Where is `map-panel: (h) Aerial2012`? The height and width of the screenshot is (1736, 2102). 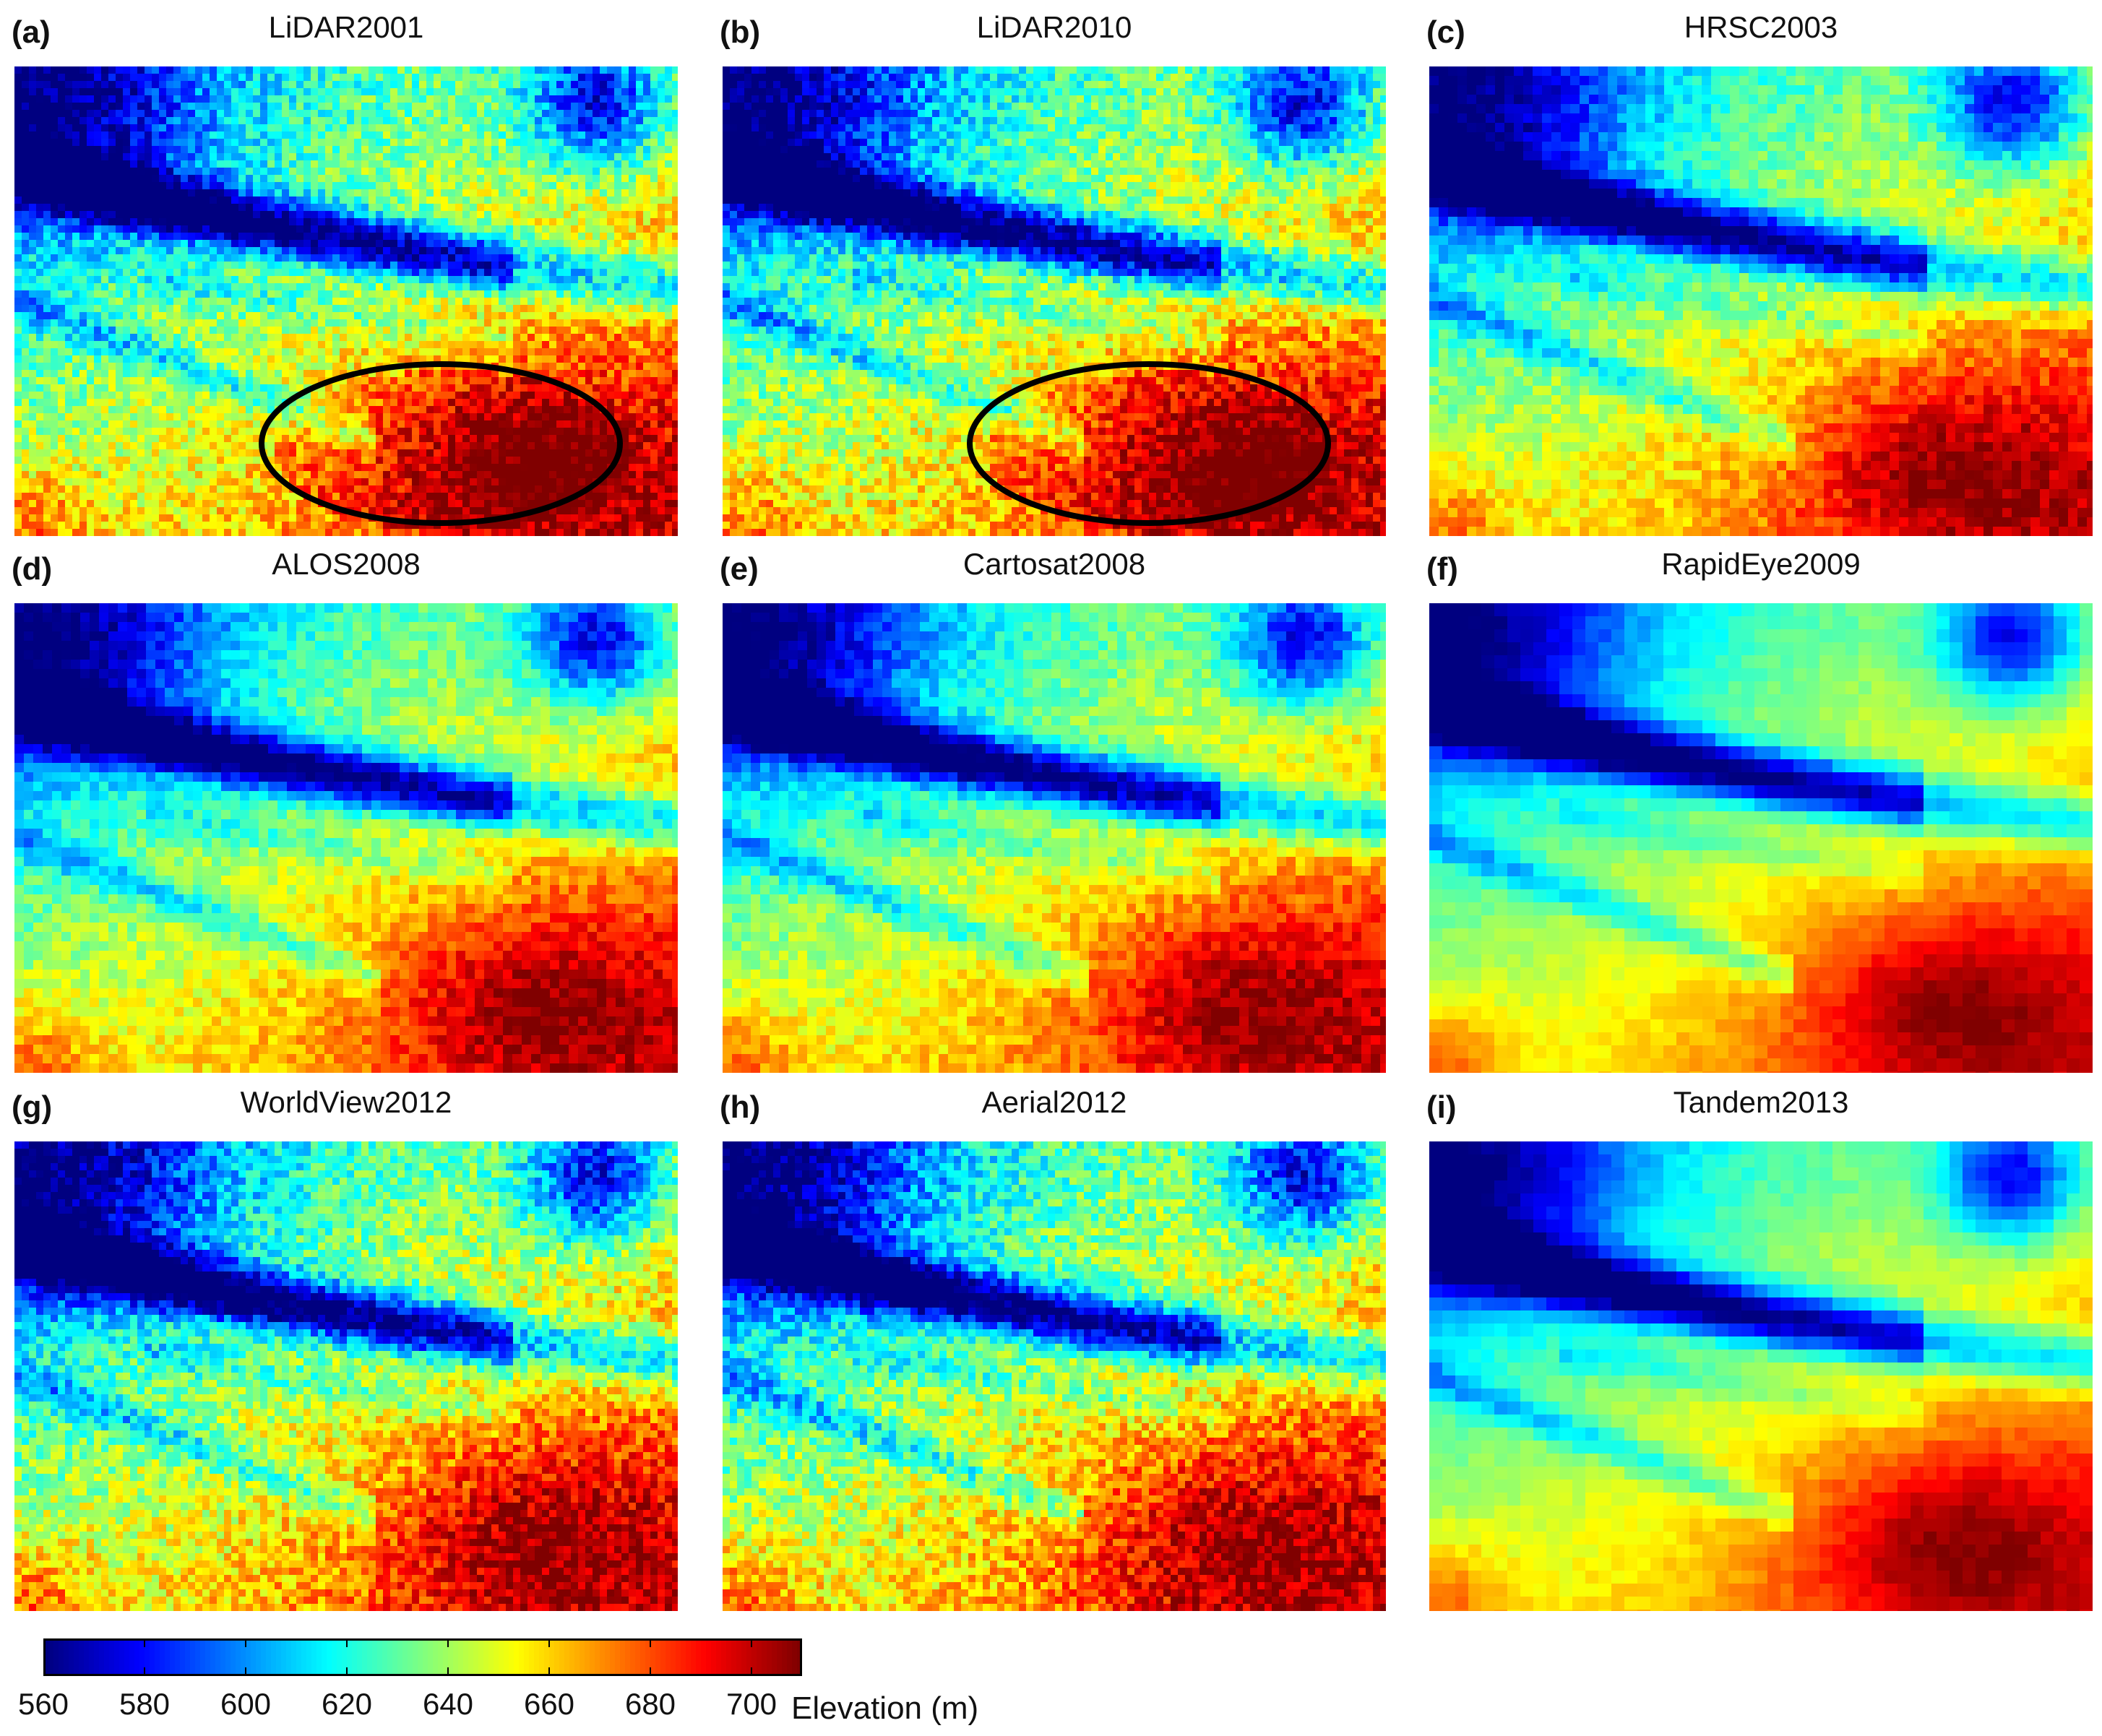 map-panel: (h) Aerial2012 is located at coordinates (1053, 1375).